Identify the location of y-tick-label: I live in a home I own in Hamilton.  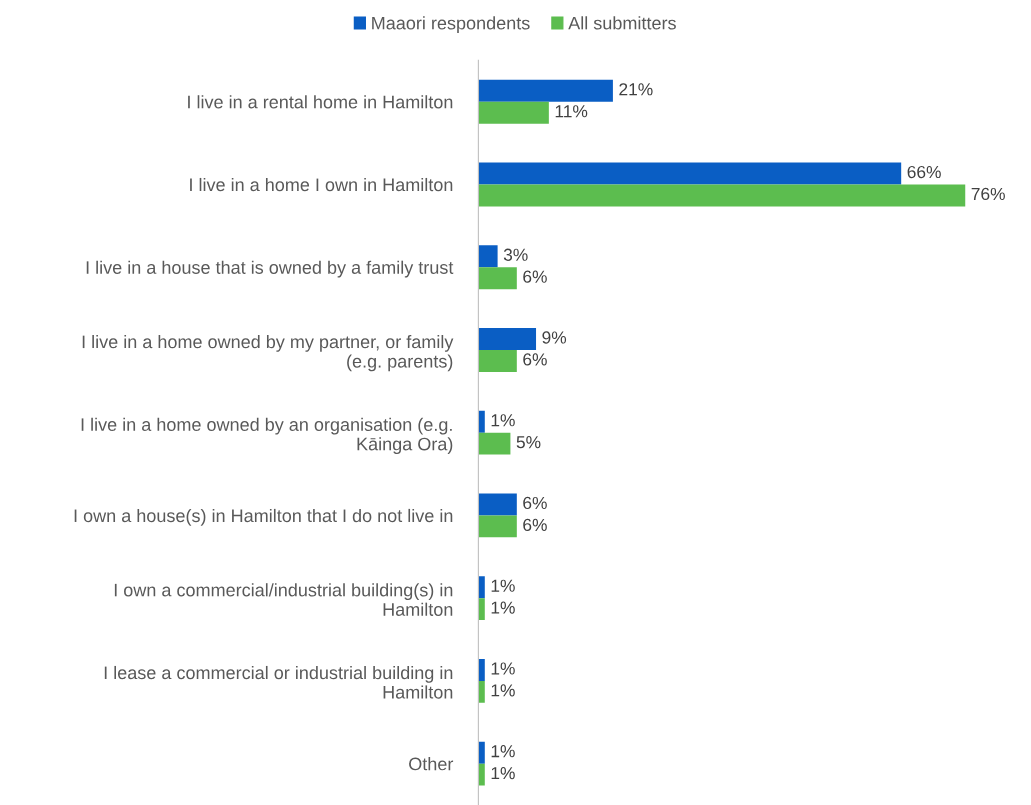
(321, 184).